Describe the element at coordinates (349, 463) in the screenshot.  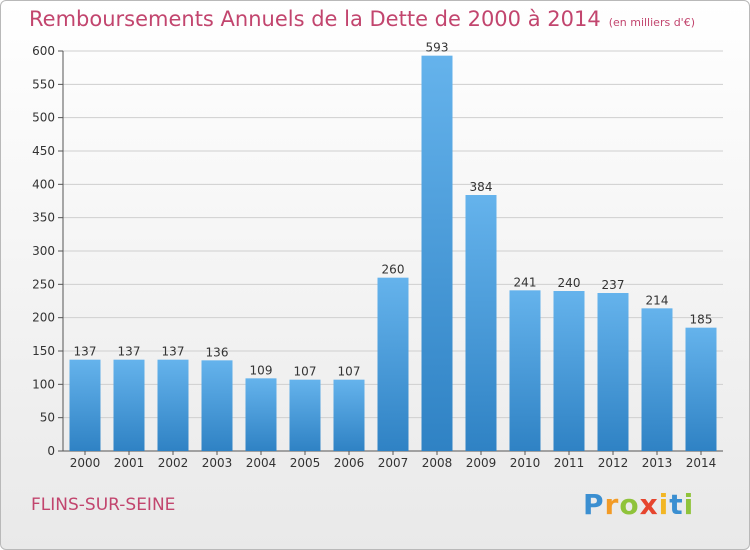
I see `x-tick-label: 2006` at that location.